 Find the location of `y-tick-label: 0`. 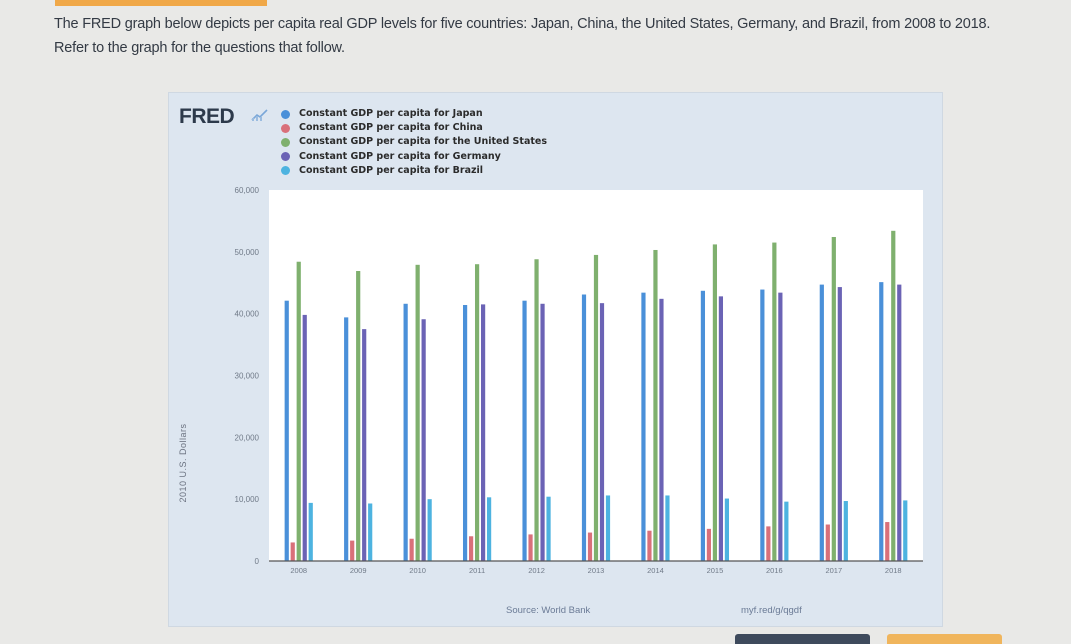

y-tick-label: 0 is located at coordinates (257, 561).